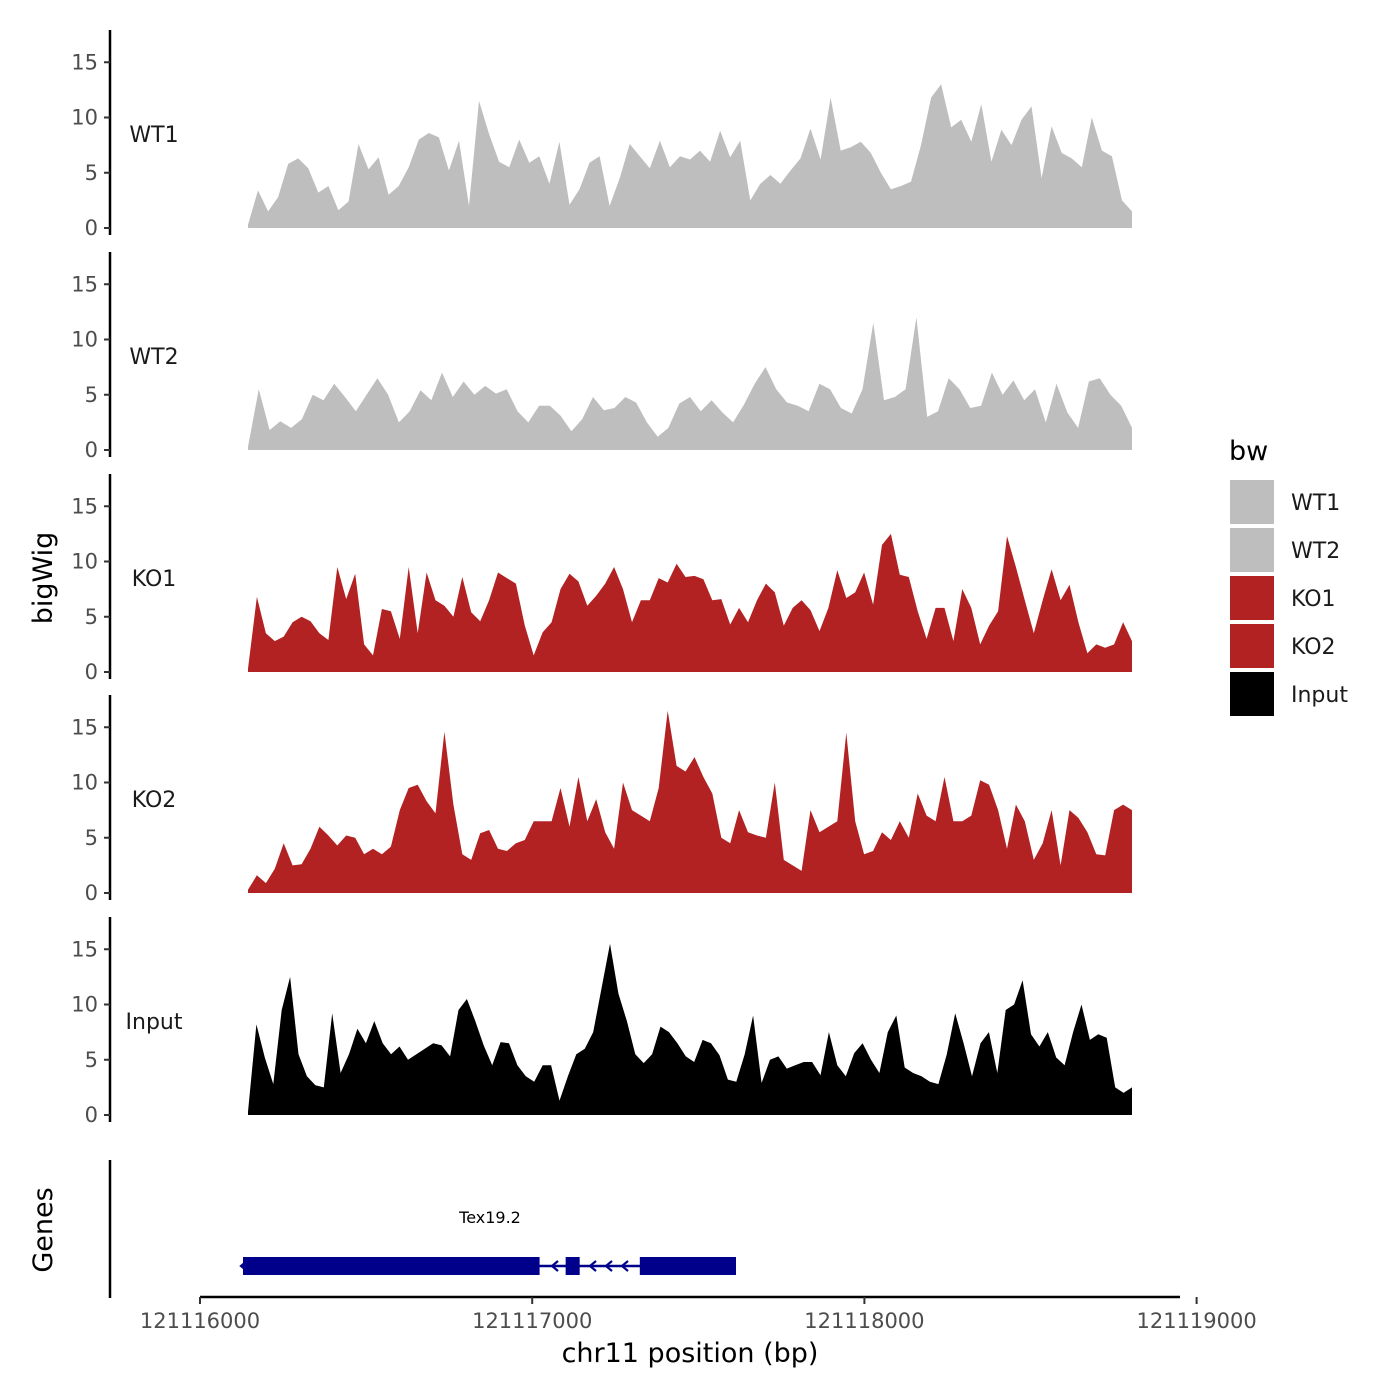  What do you see at coordinates (43, 1229) in the screenshot?
I see `genes-panel-title: Genes` at bounding box center [43, 1229].